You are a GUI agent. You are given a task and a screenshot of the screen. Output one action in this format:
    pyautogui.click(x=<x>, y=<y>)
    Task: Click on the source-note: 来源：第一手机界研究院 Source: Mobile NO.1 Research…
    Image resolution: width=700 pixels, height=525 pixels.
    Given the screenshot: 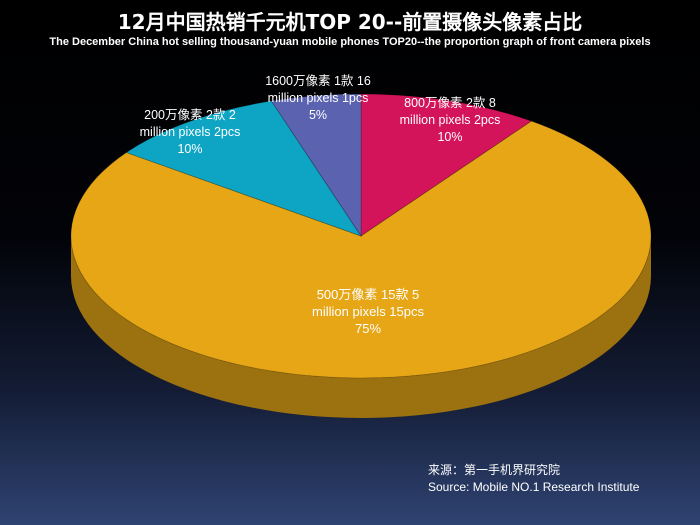 What is the action you would take?
    pyautogui.click(x=533, y=479)
    